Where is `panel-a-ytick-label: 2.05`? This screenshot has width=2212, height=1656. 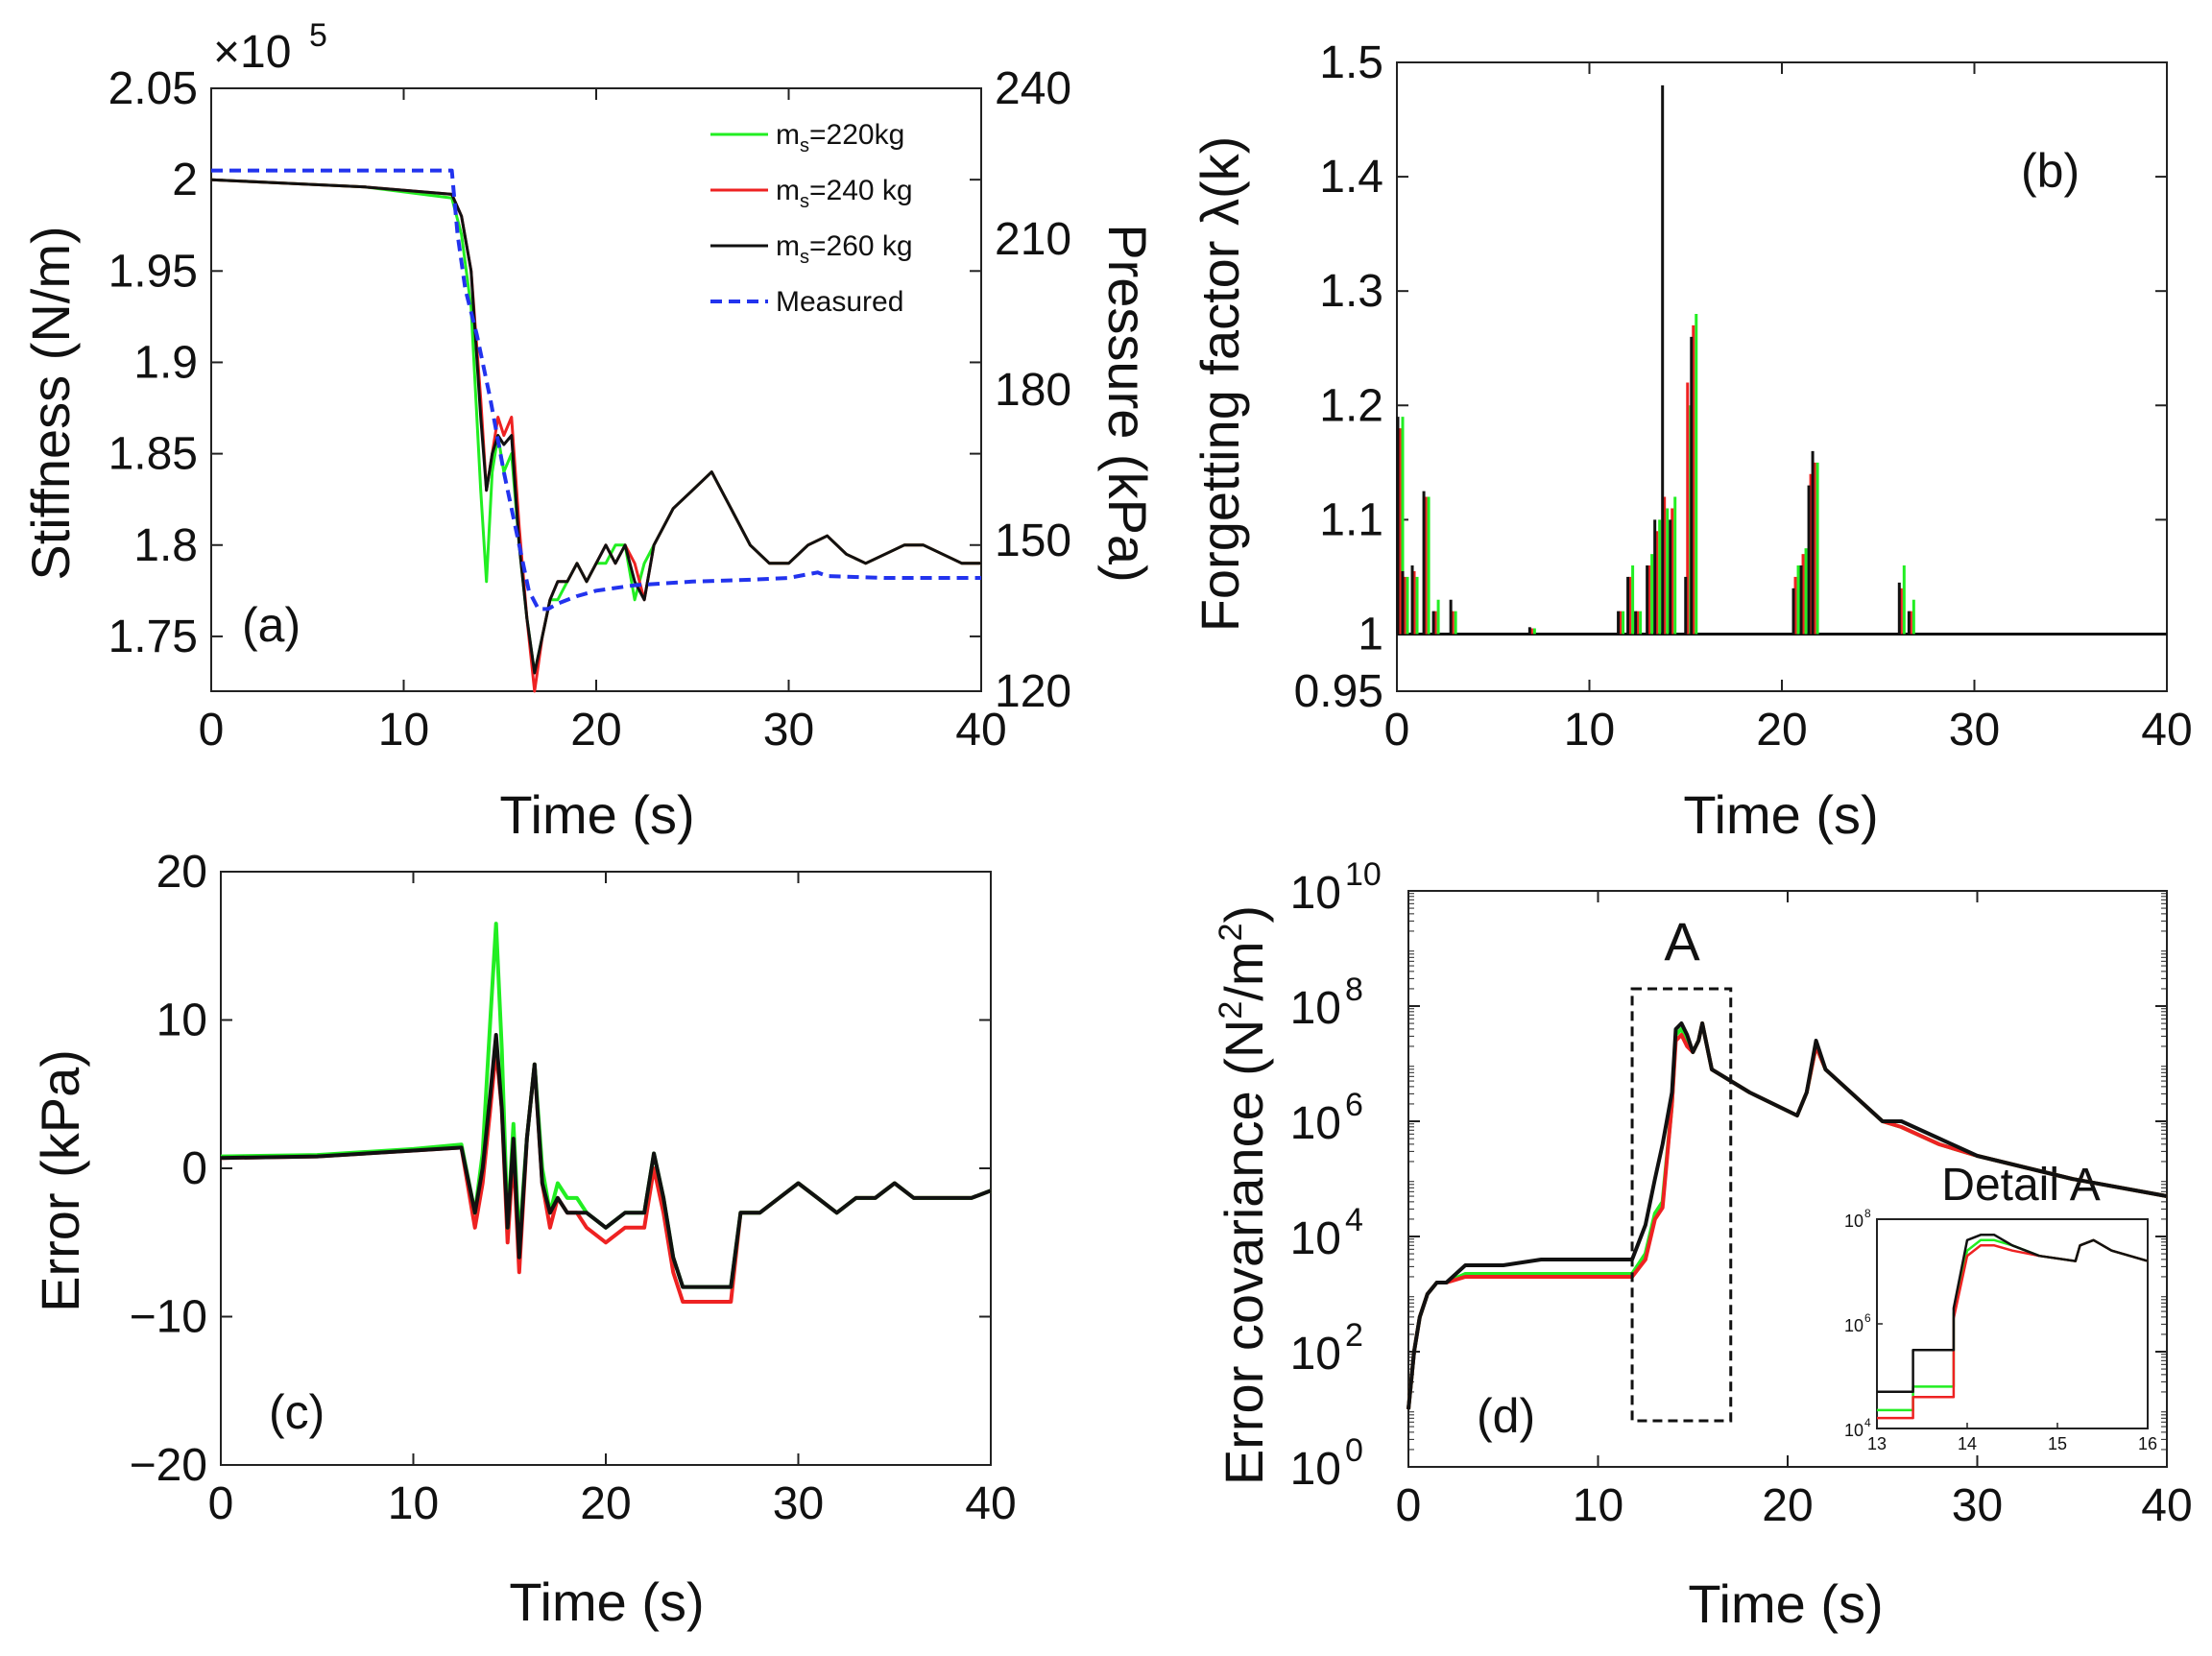
panel-a-ytick-label: 2.05 is located at coordinates (153, 88).